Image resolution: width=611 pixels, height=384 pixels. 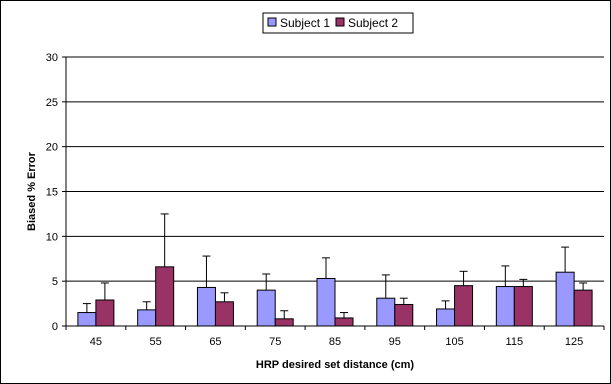 I want to click on legend-label-2: Subject 2, so click(x=373, y=23).